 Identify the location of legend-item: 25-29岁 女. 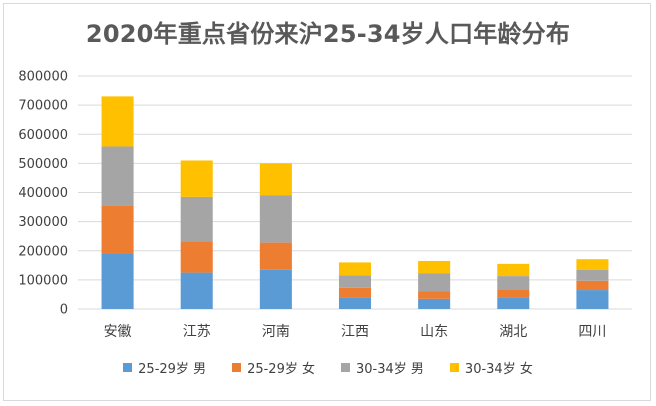
(273, 367).